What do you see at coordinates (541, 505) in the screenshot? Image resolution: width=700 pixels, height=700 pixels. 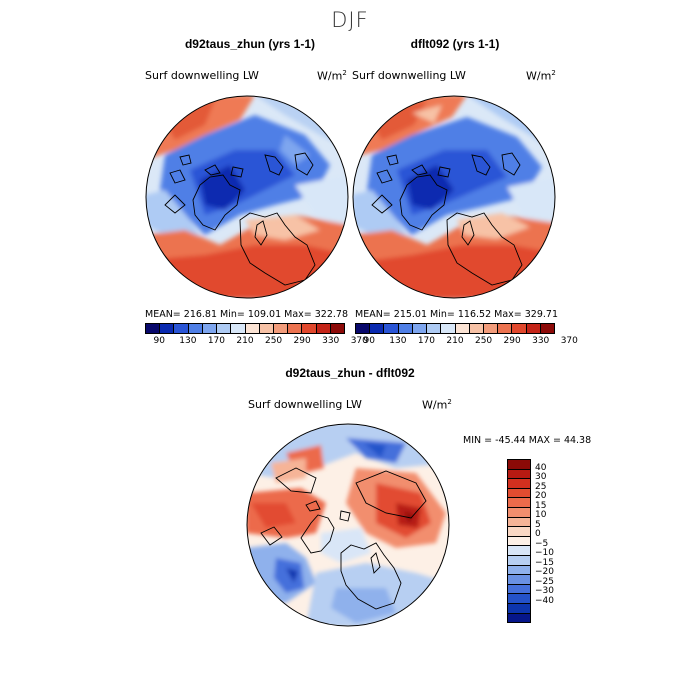 I see `colorbar-tick-label: 15` at bounding box center [541, 505].